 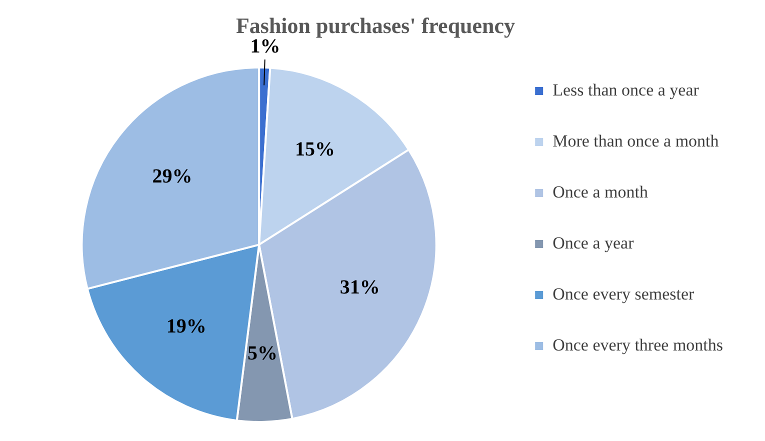 What do you see at coordinates (172, 176) in the screenshot?
I see `data-label: 29%` at bounding box center [172, 176].